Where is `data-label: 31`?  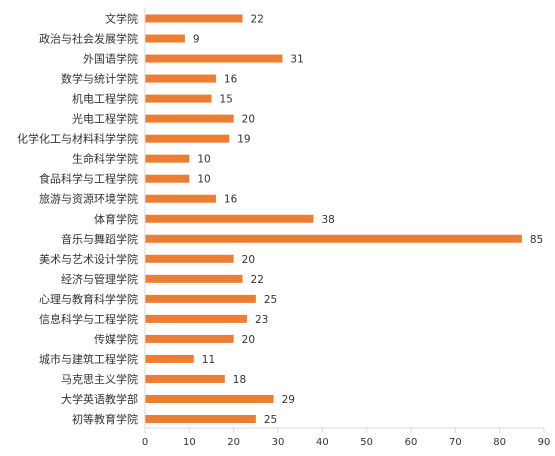
data-label: 31 is located at coordinates (296, 60).